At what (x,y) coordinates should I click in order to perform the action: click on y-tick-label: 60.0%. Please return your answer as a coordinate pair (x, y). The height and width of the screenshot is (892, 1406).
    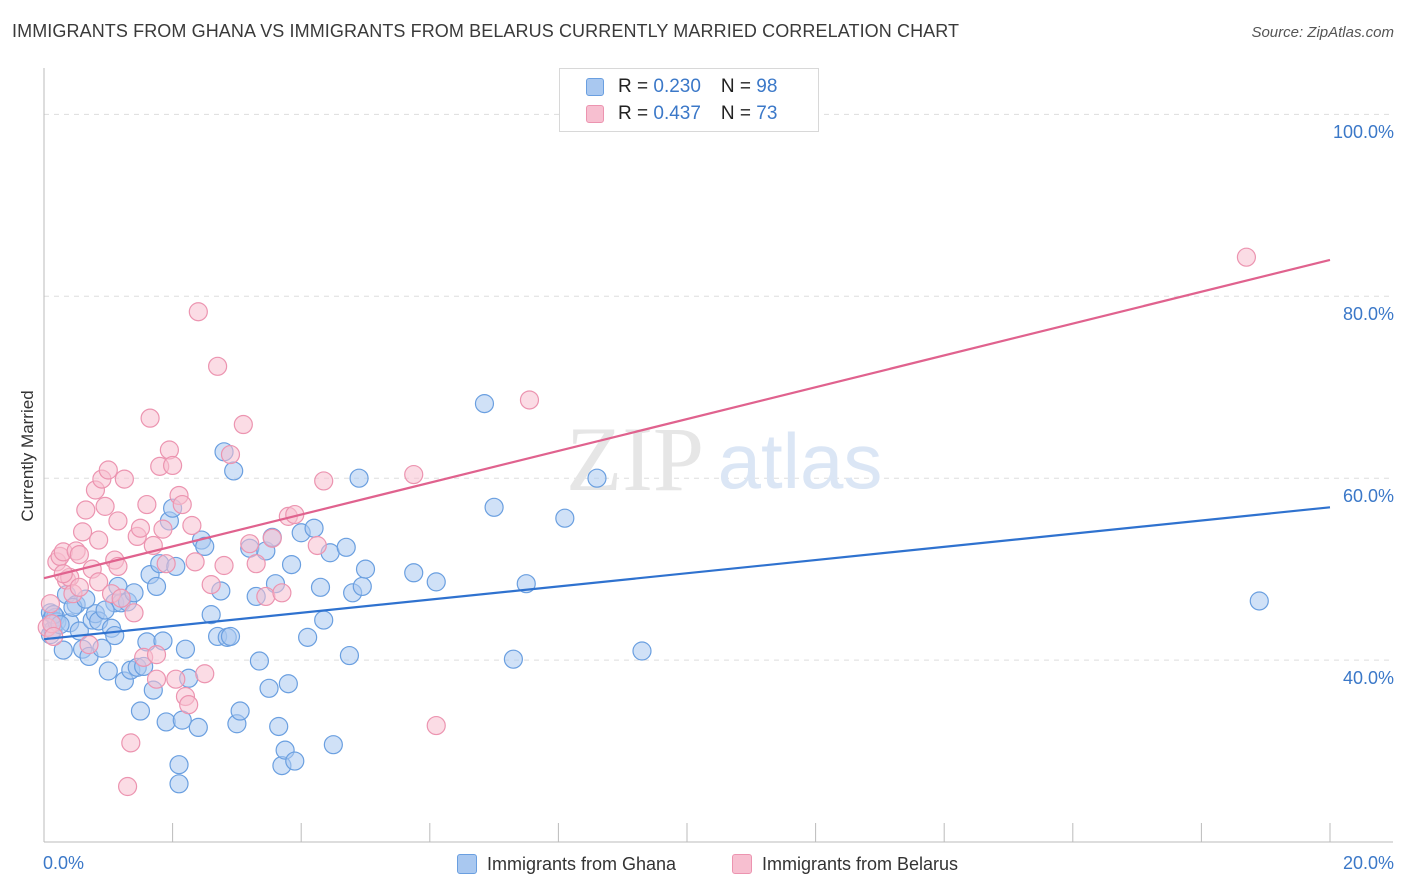
    Looking at the image, I should click on (1368, 496).